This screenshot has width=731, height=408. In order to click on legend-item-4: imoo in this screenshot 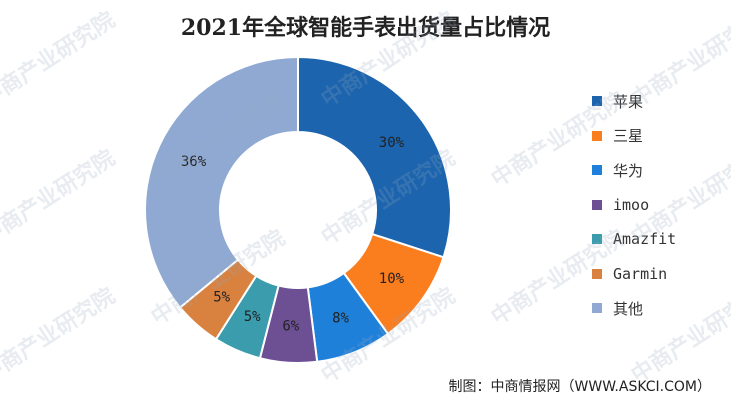, I will do `click(657, 205)`.